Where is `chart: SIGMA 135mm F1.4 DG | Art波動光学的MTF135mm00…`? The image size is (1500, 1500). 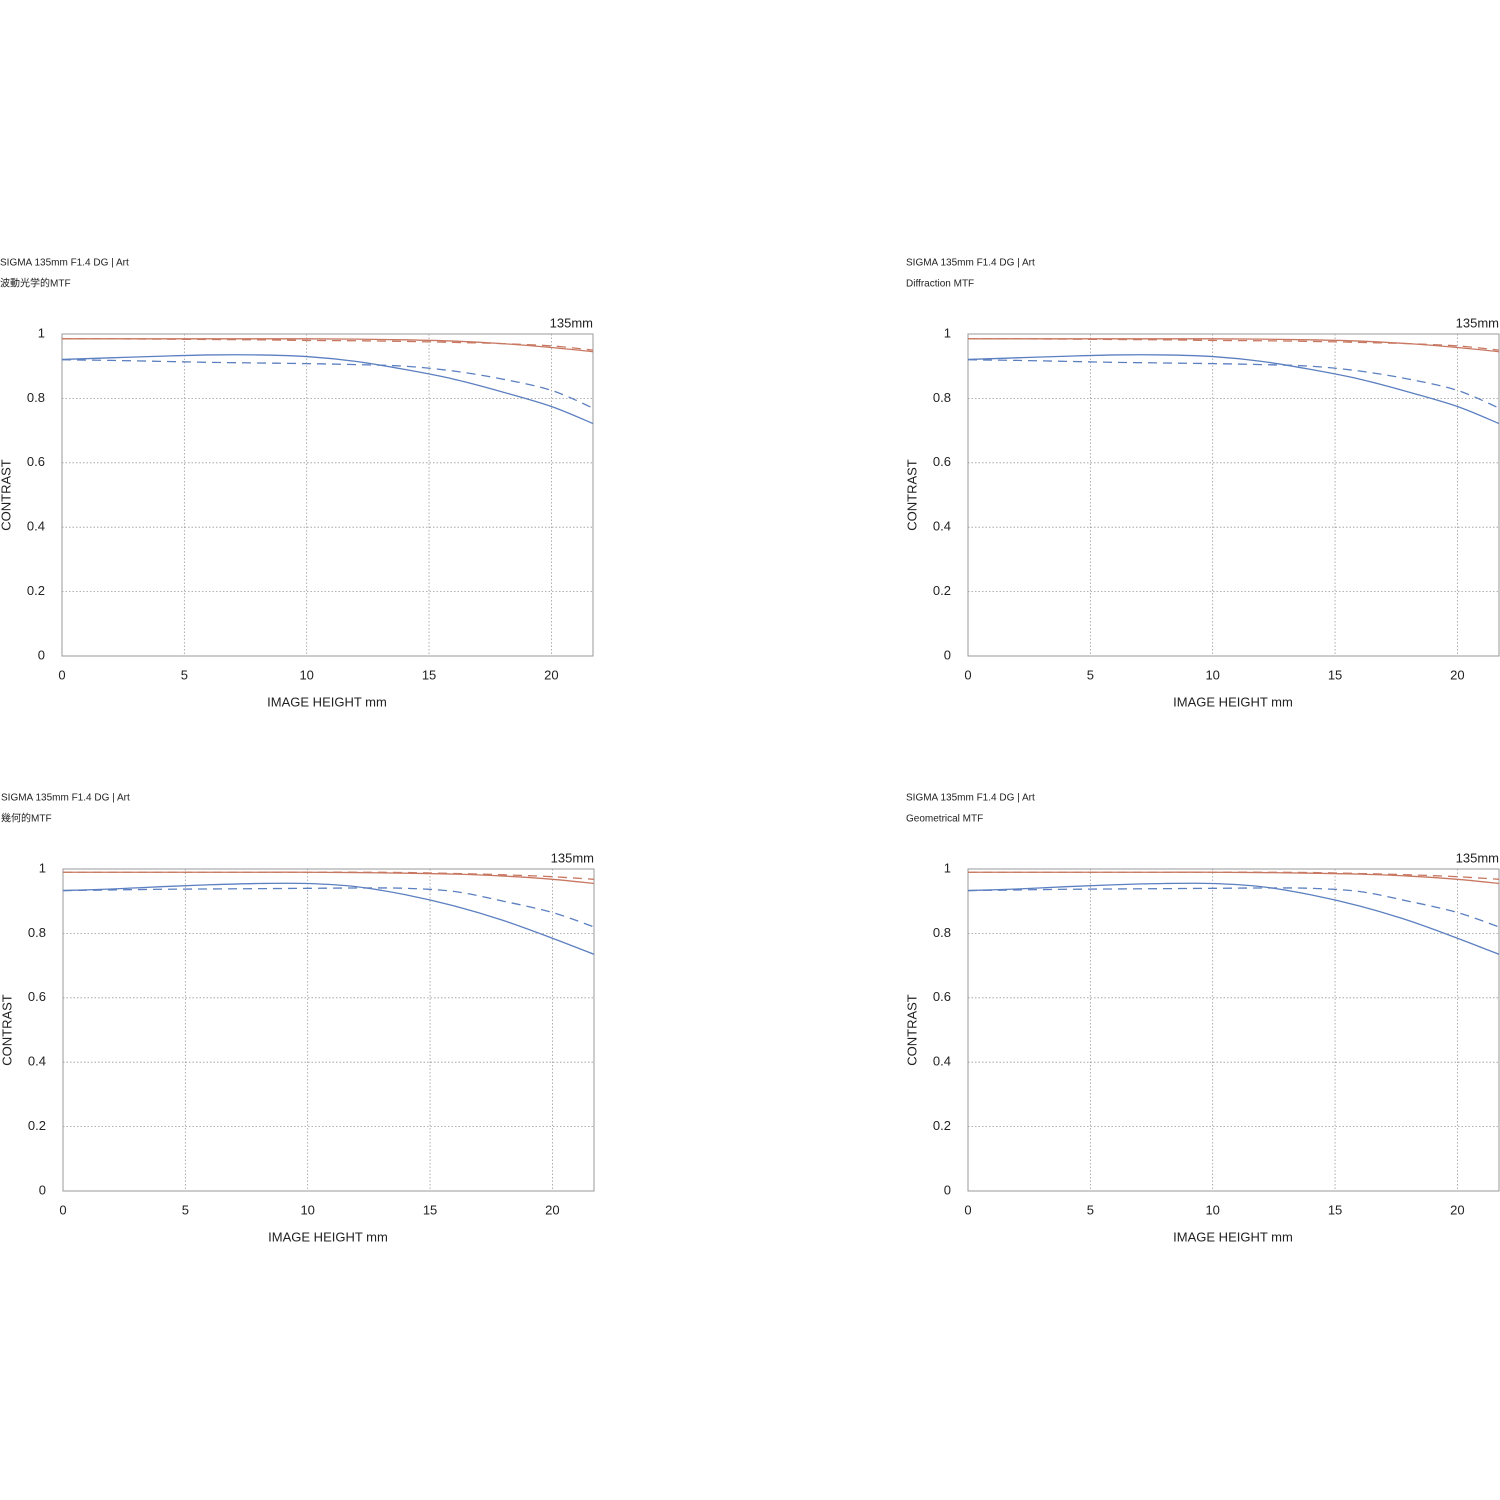
chart: SIGMA 135mm F1.4 DG | Art波動光学的MTF135mm00… is located at coordinates (297, 483).